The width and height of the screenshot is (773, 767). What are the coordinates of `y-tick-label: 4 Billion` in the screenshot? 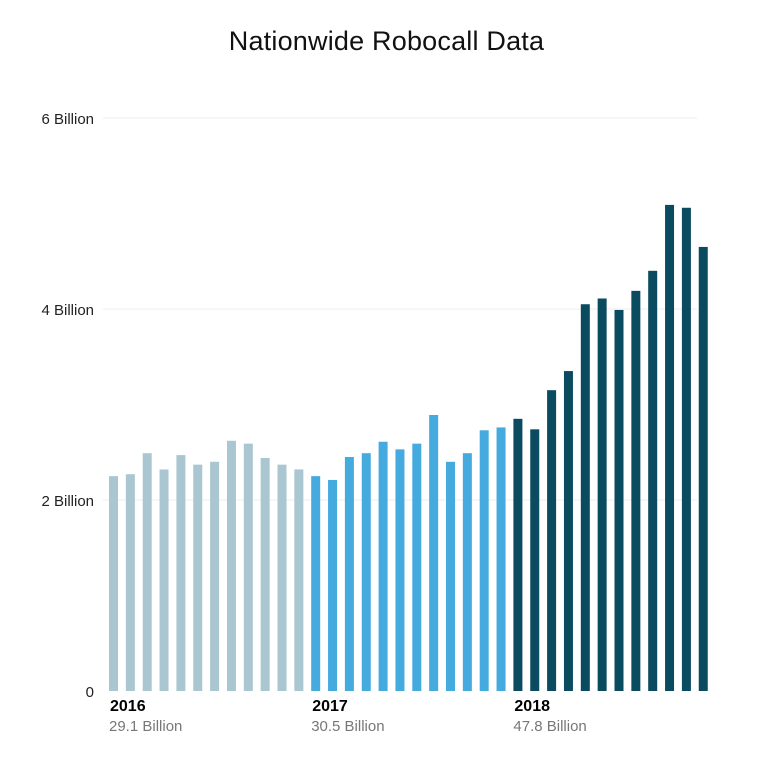 It's located at (67, 310).